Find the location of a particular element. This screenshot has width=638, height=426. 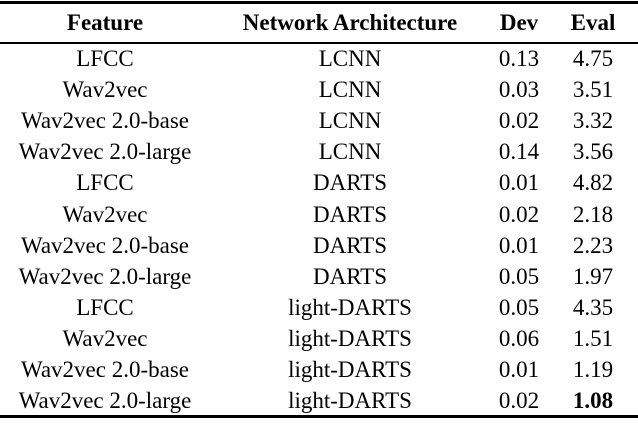

cell-eval: 1.97 is located at coordinates (593, 276).